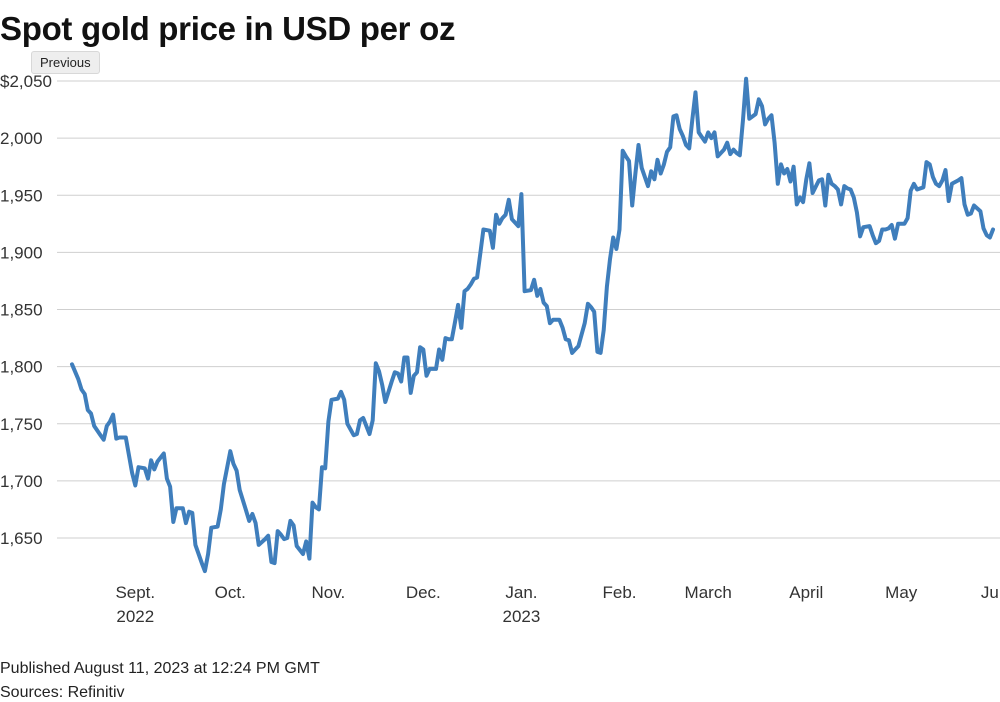 Image resolution: width=1000 pixels, height=702 pixels. I want to click on y-tick-label: 1,950, so click(21, 195).